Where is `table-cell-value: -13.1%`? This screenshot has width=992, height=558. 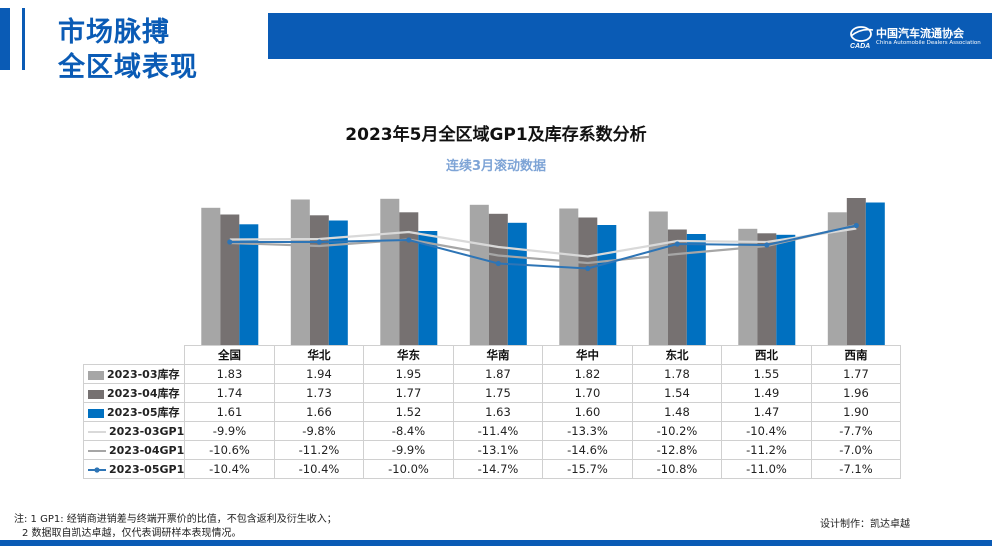 table-cell-value: -13.1% is located at coordinates (498, 450).